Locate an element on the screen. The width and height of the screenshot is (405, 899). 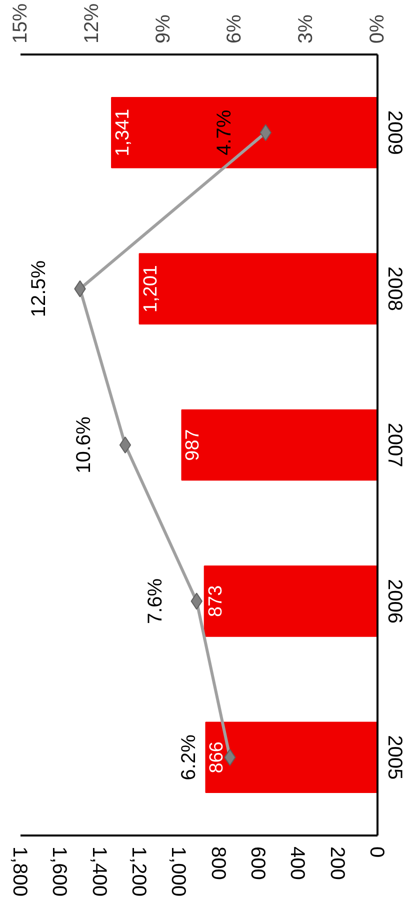
data-label: 4.7% is located at coordinates (225, 133).